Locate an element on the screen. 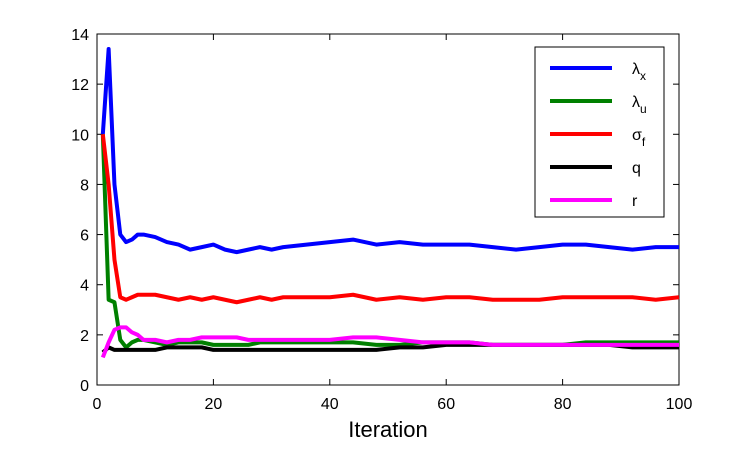 The image size is (747, 454). x-tick-label: 60 is located at coordinates (446, 404).